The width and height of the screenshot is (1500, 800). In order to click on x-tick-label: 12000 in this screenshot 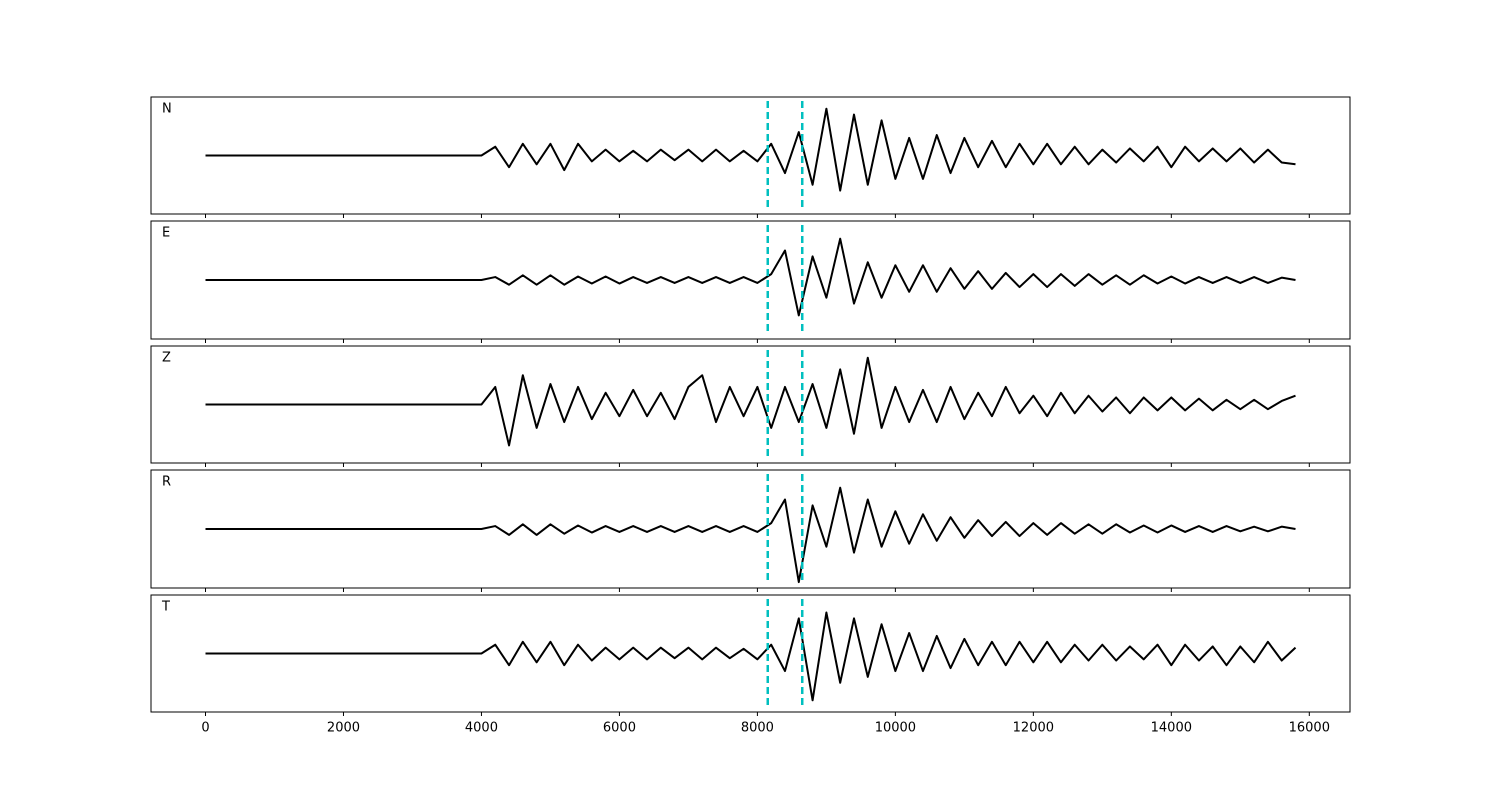, I will do `click(1033, 728)`.